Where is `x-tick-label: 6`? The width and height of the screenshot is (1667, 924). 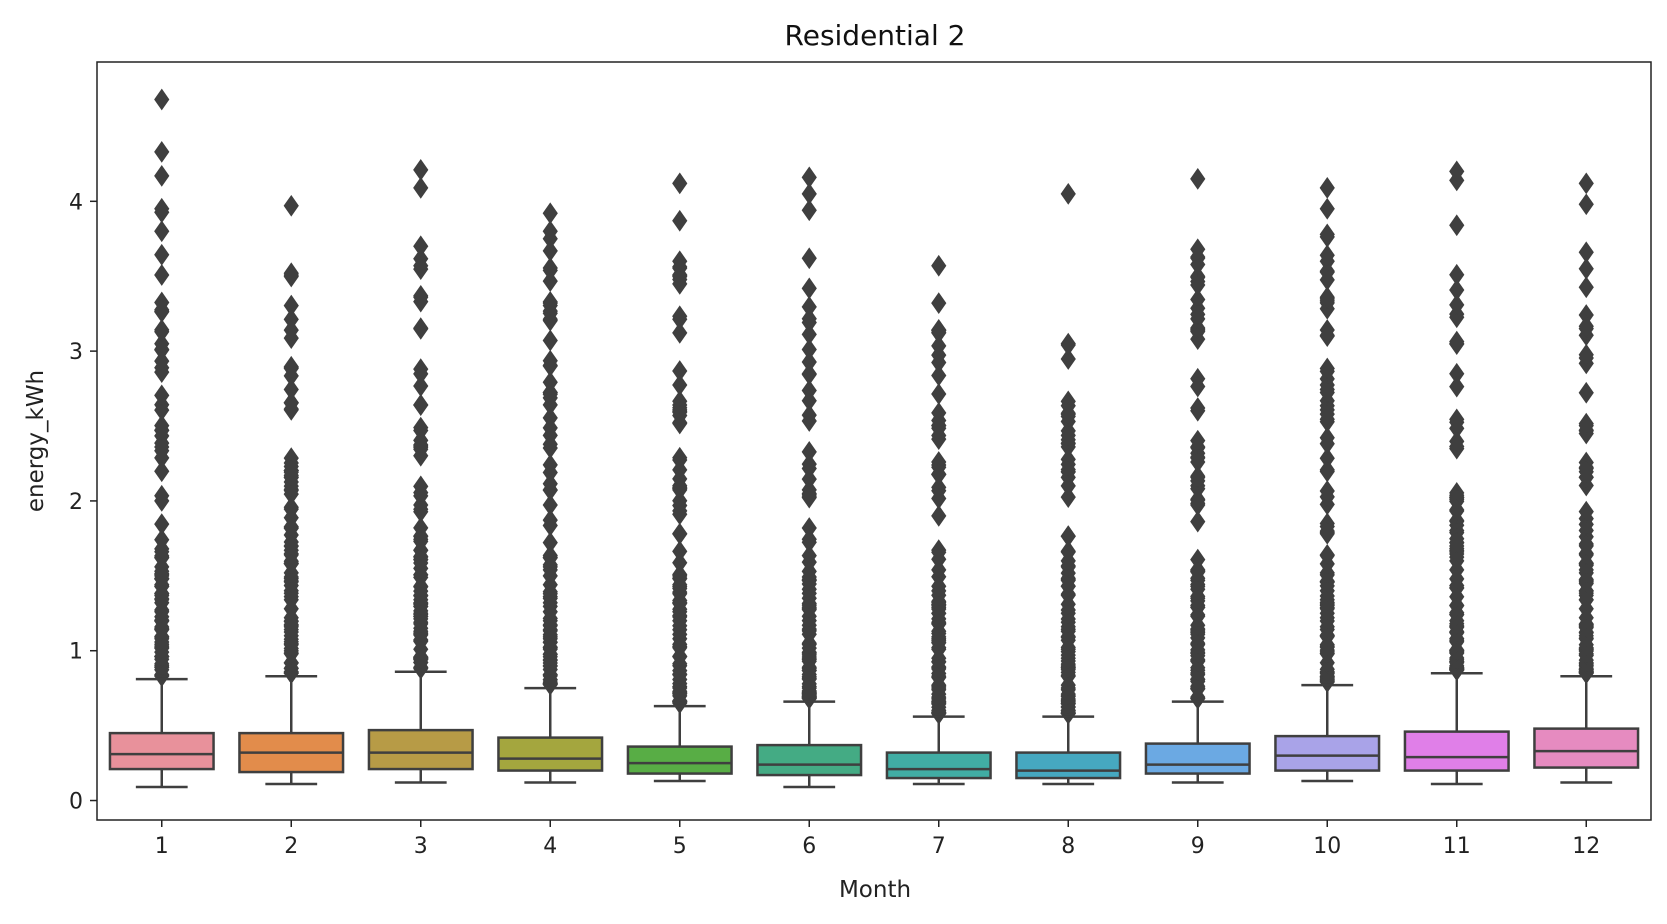
x-tick-label: 6 is located at coordinates (809, 846).